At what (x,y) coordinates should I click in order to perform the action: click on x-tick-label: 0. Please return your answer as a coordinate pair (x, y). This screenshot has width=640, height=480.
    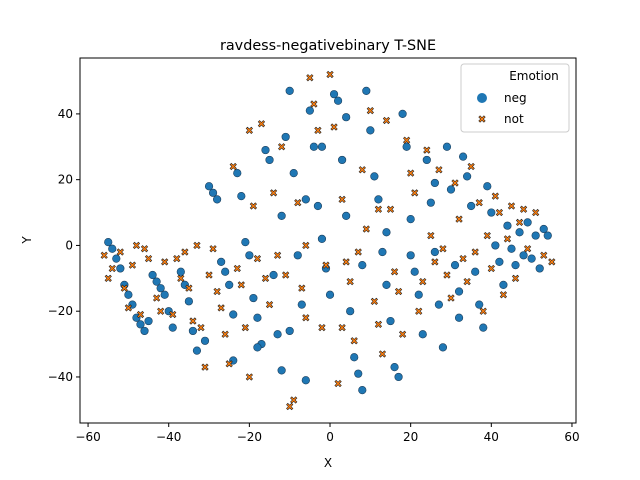
    Looking at the image, I should click on (330, 437).